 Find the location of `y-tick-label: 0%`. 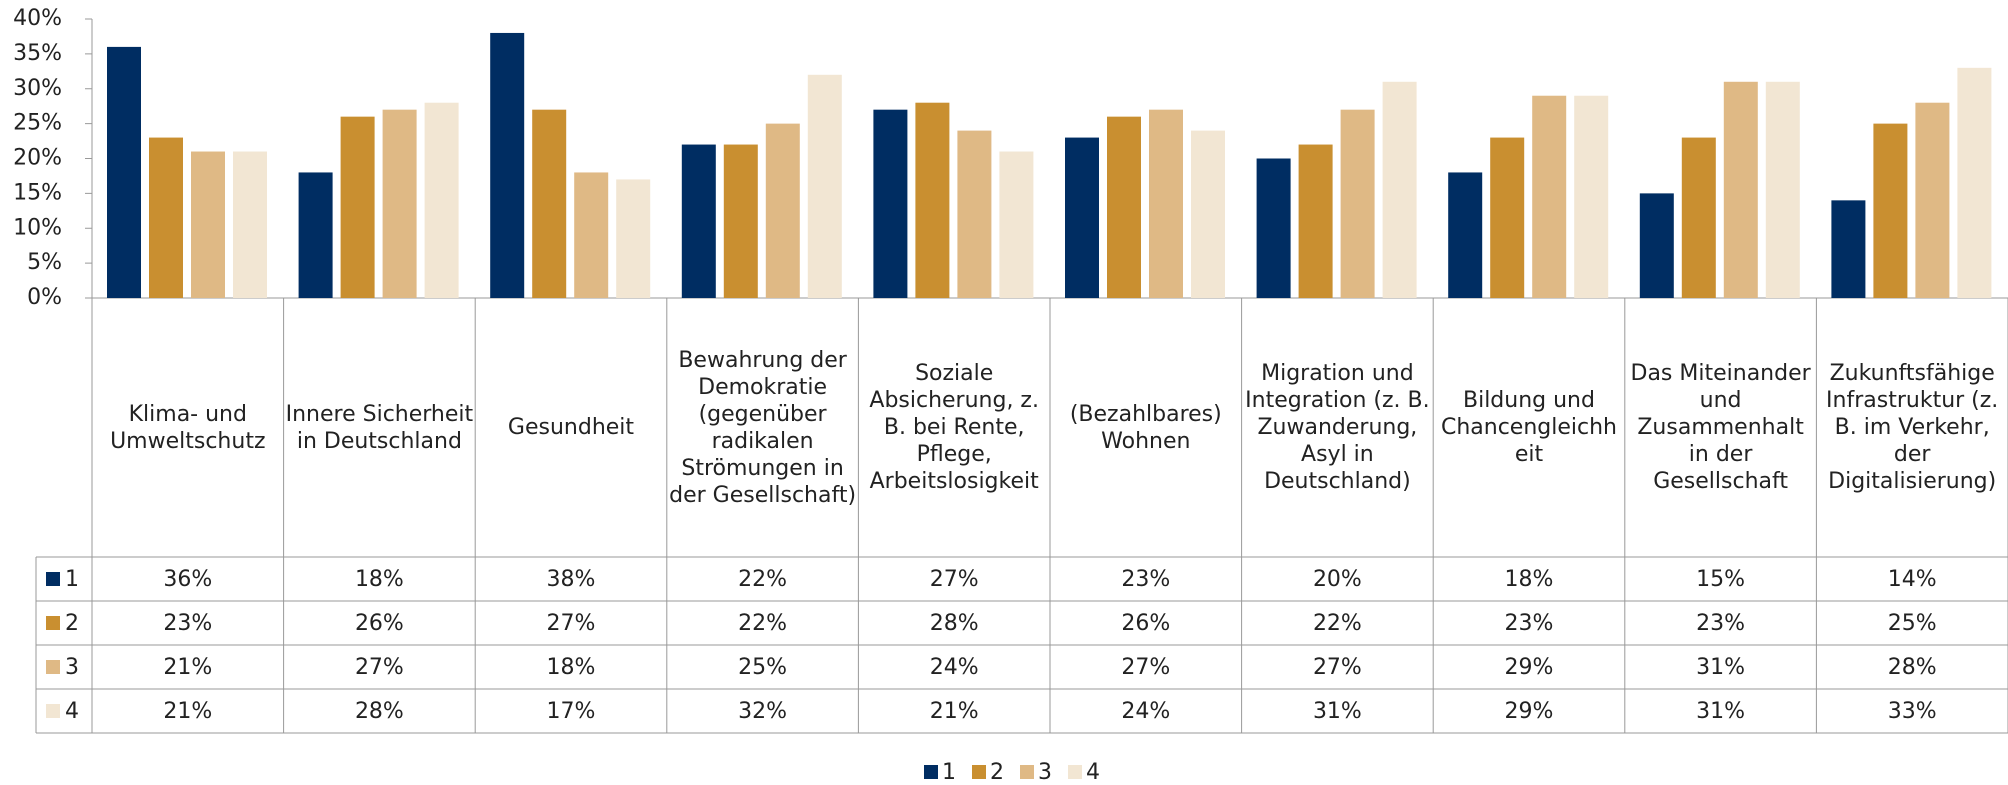

y-tick-label: 0% is located at coordinates (44, 297).